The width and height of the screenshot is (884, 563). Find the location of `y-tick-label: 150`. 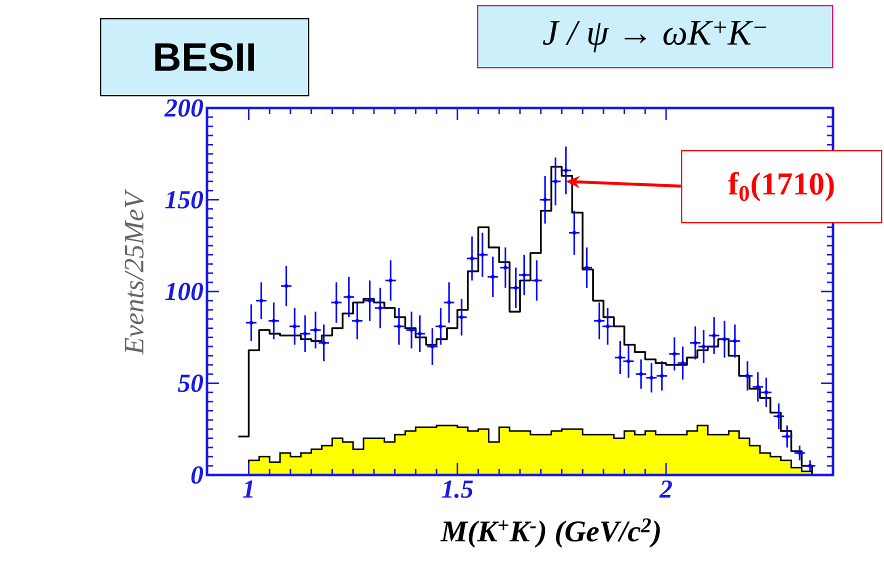

y-tick-label: 150 is located at coordinates (184, 199).